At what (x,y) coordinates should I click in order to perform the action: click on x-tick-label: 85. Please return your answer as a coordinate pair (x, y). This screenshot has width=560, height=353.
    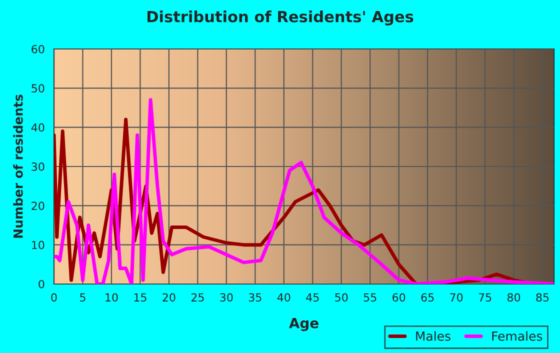
    Looking at the image, I should click on (542, 297).